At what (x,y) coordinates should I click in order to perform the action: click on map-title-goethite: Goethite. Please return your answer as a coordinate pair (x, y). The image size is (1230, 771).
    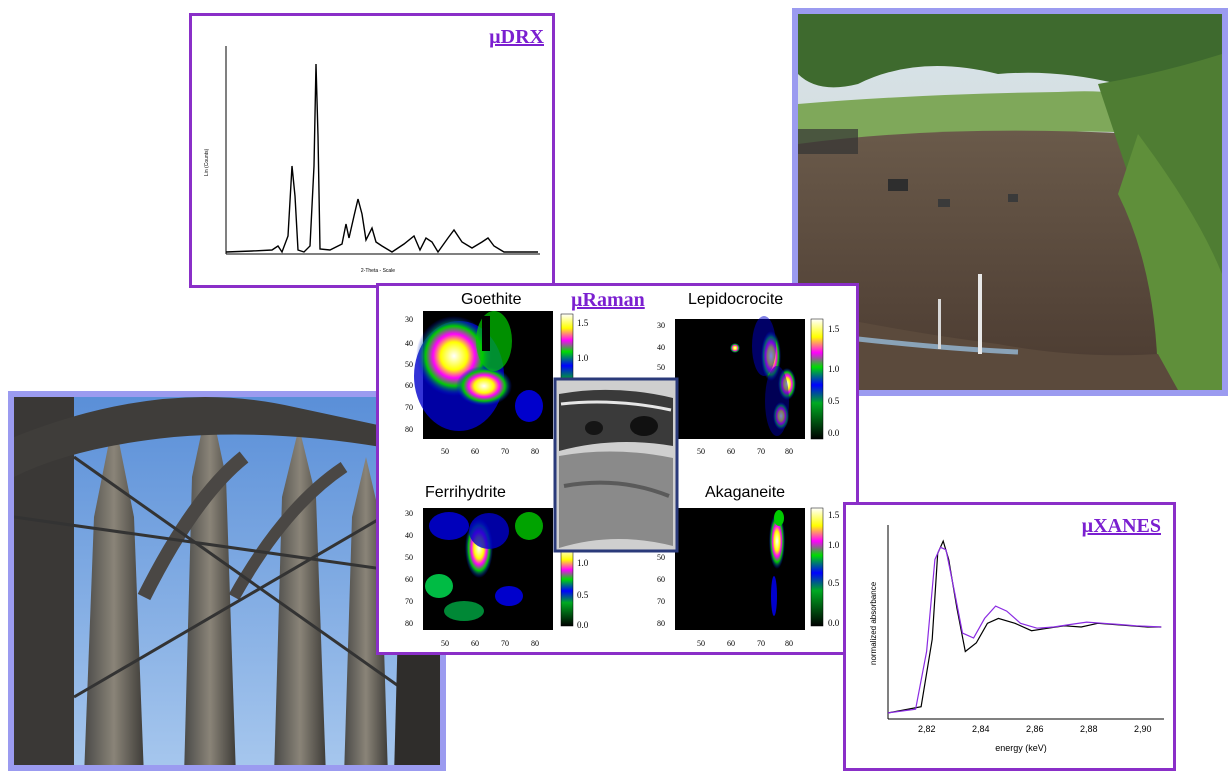
    Looking at the image, I should click on (491, 299).